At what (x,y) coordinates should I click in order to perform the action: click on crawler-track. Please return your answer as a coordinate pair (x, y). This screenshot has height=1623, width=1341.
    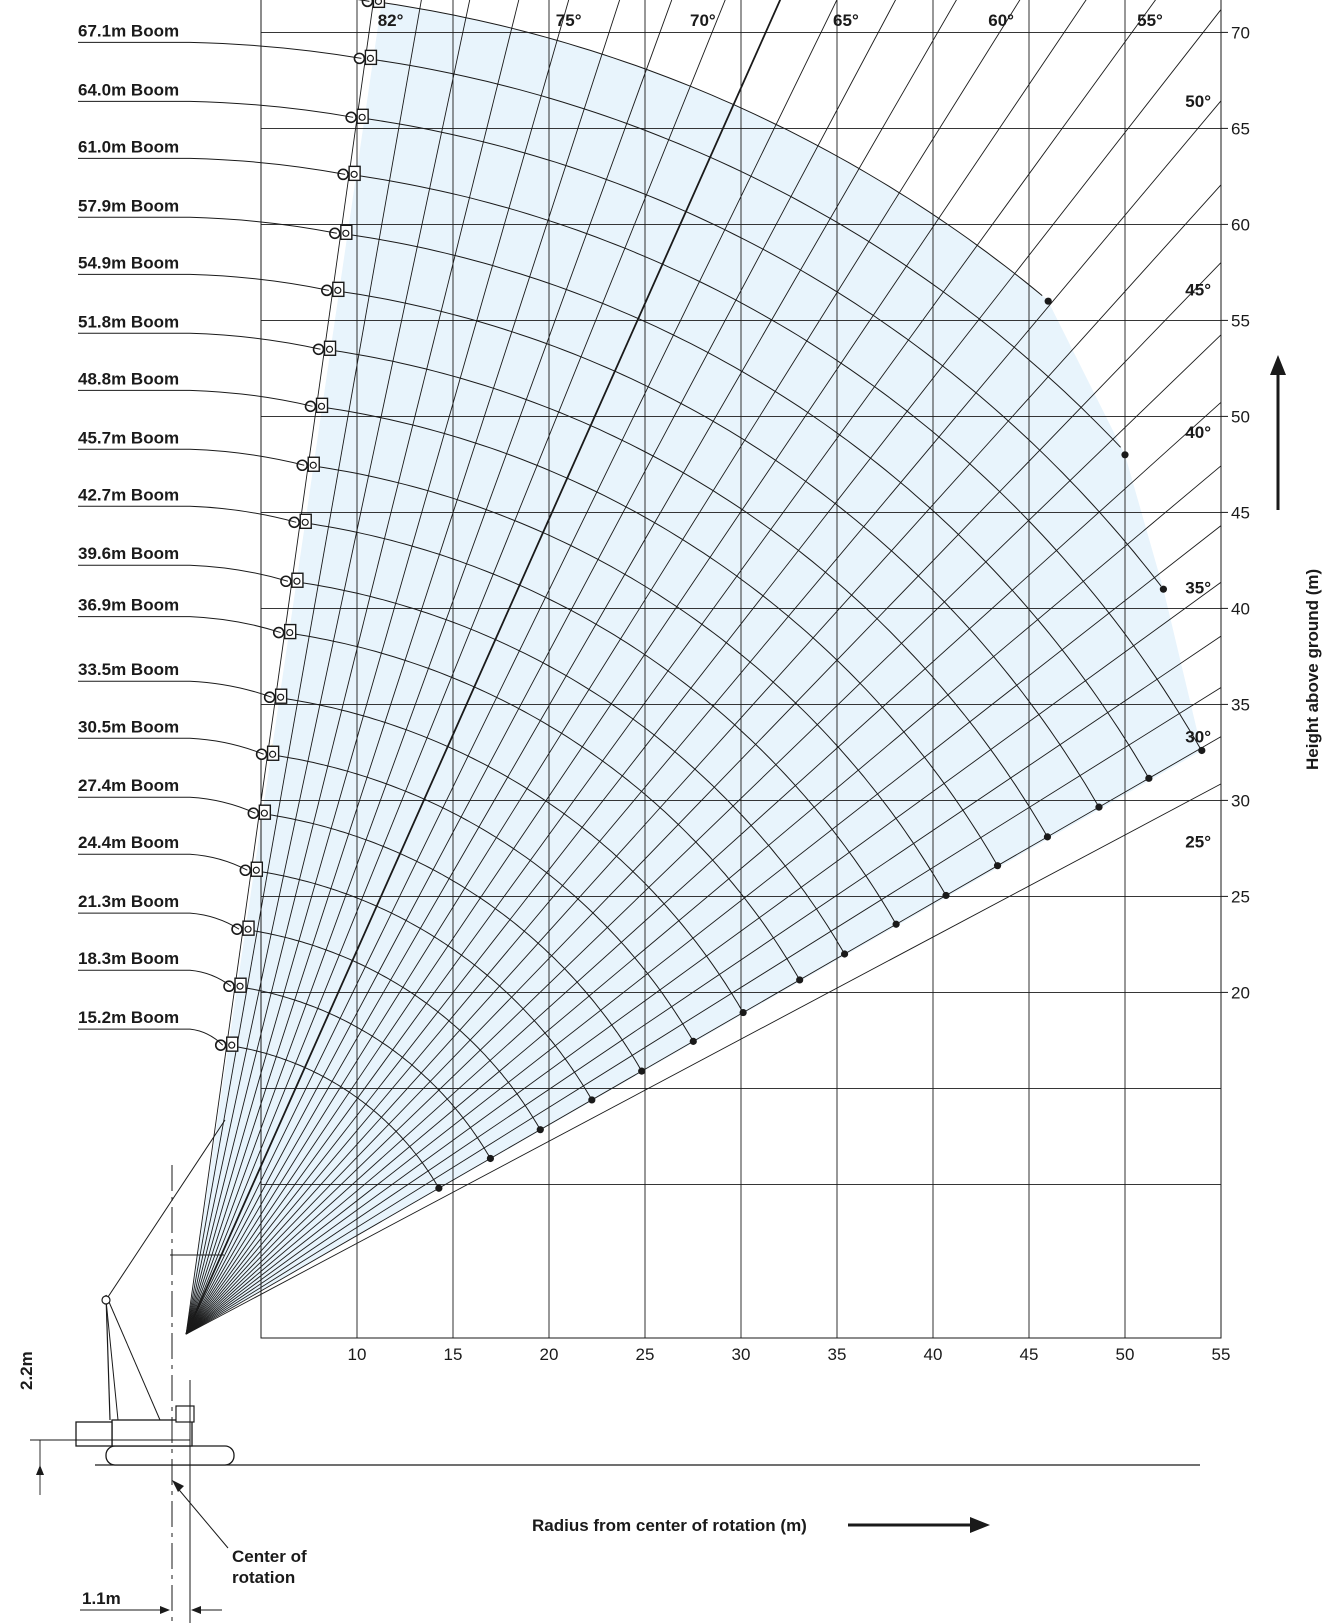
    Looking at the image, I should click on (170, 1455).